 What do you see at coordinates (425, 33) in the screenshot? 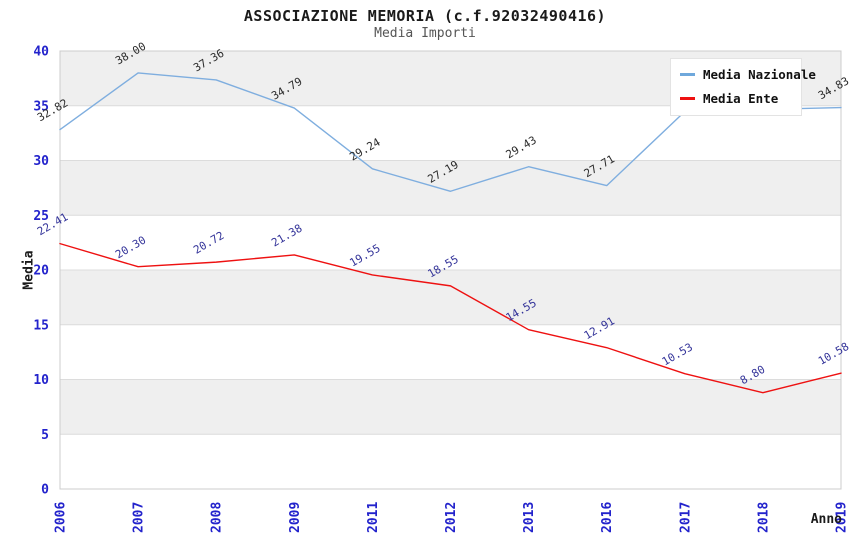
I see `chart-subtitle: Media Importi` at bounding box center [425, 33].